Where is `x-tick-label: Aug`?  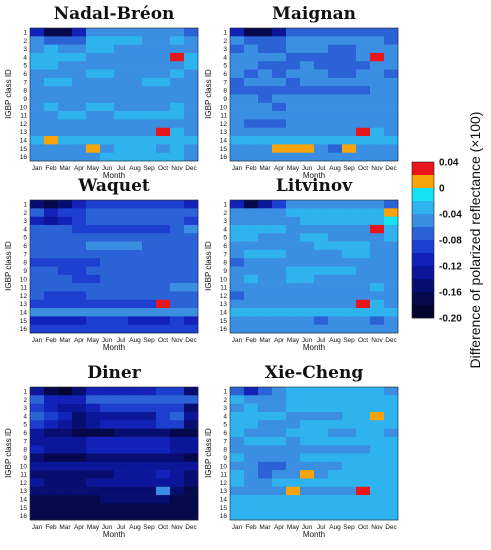
x-tick-label: Aug is located at coordinates (335, 168).